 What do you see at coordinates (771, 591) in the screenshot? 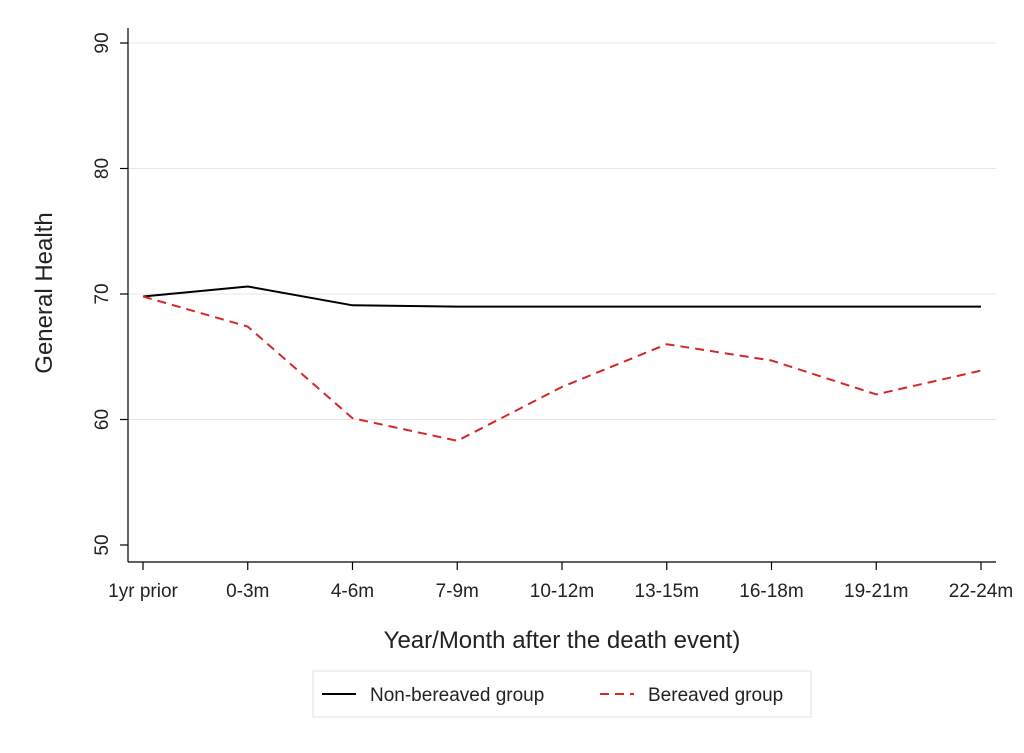
I see `x-tick-label: 16-18m` at bounding box center [771, 591].